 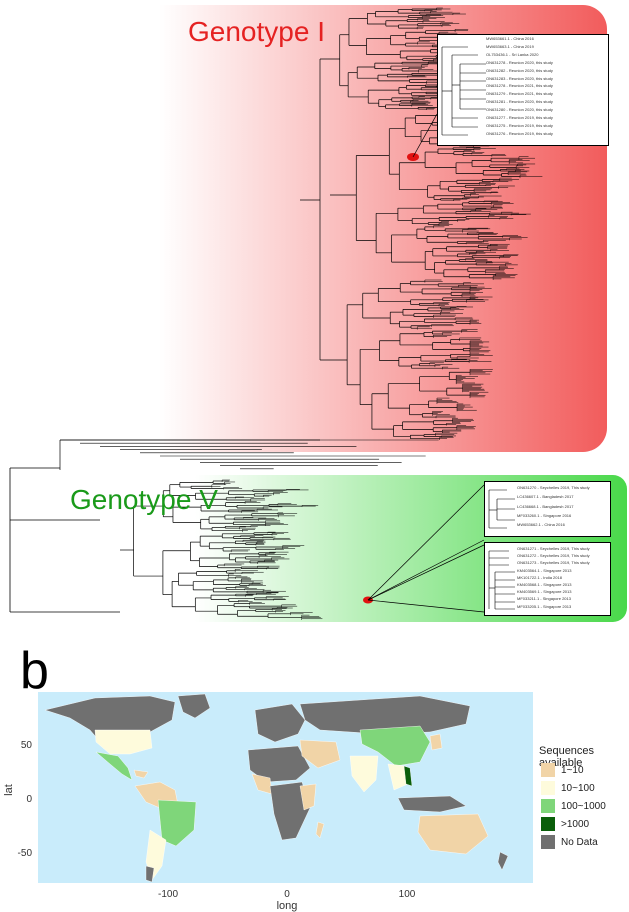 What do you see at coordinates (544, 515) in the screenshot?
I see `inset-sequence-label: MF033260.1 - Singapore 2016` at bounding box center [544, 515].